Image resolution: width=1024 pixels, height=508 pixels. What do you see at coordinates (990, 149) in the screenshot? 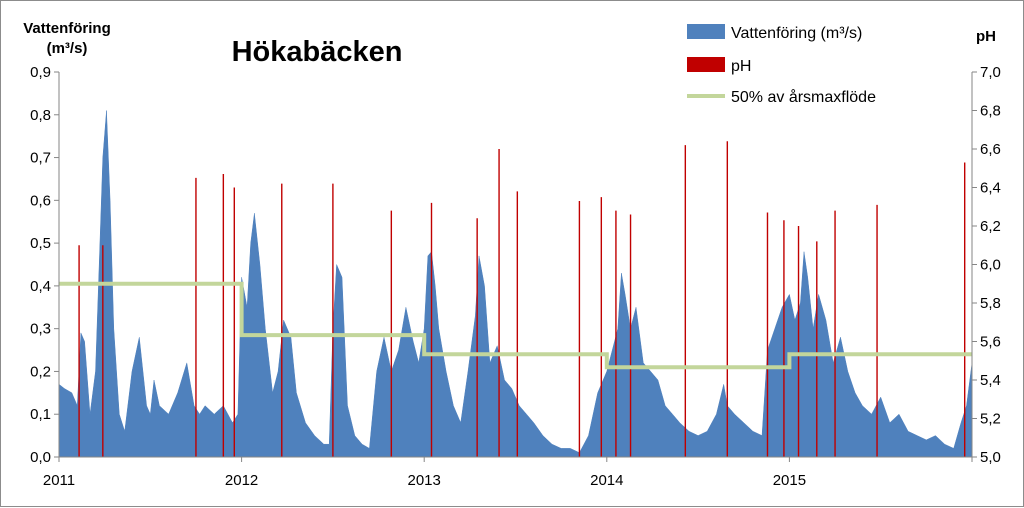
I see `right-tick-label: 6,6` at bounding box center [990, 149].